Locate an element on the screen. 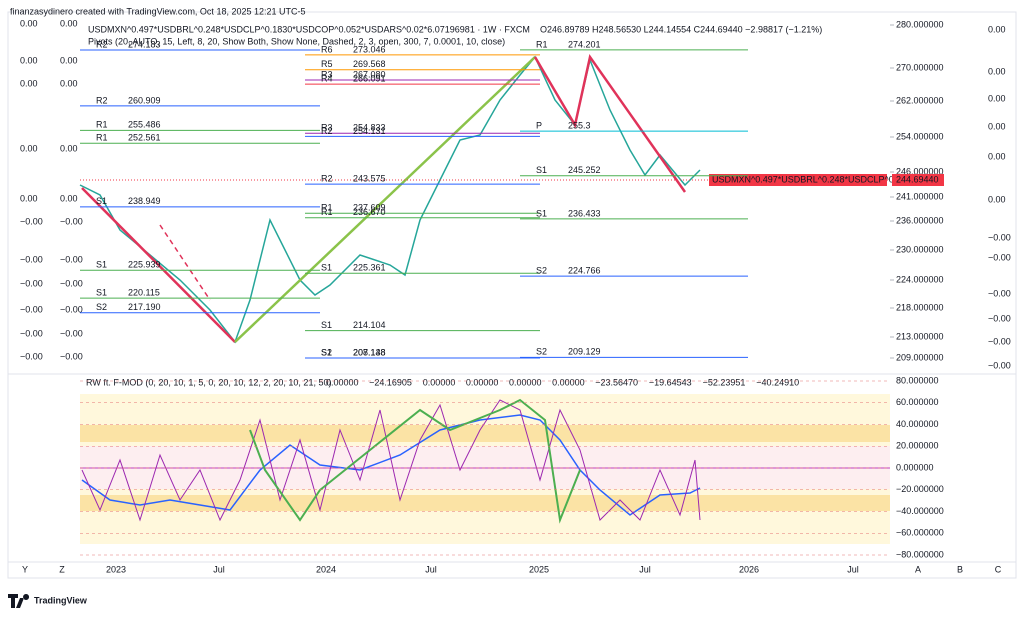 The image size is (1024, 622). pivot-value: 269.568 is located at coordinates (369, 64).